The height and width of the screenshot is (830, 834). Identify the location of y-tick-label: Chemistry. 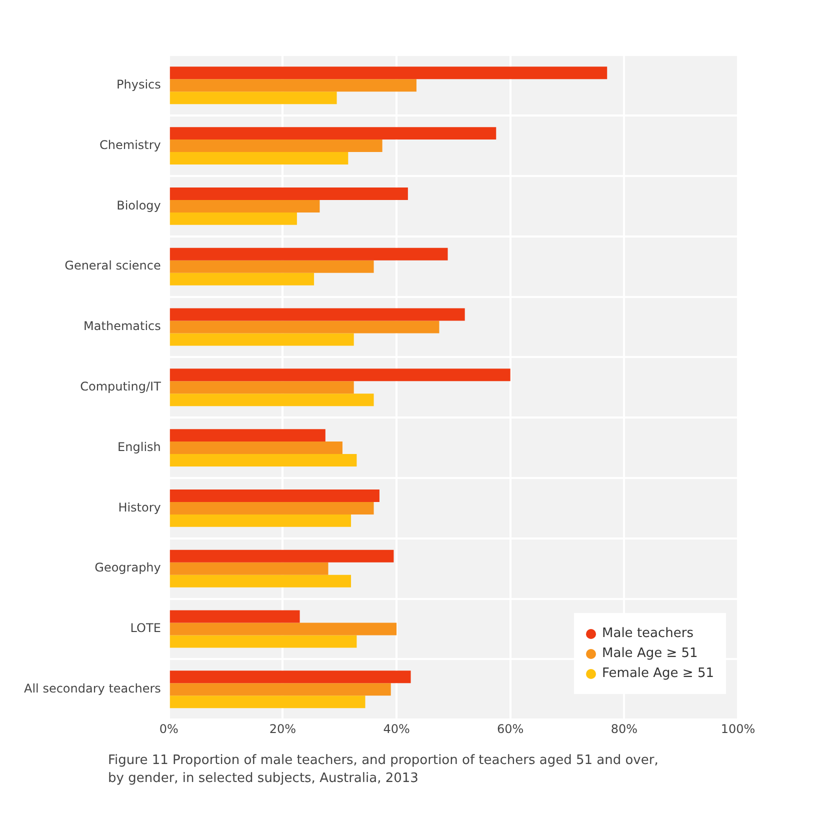
(130, 145).